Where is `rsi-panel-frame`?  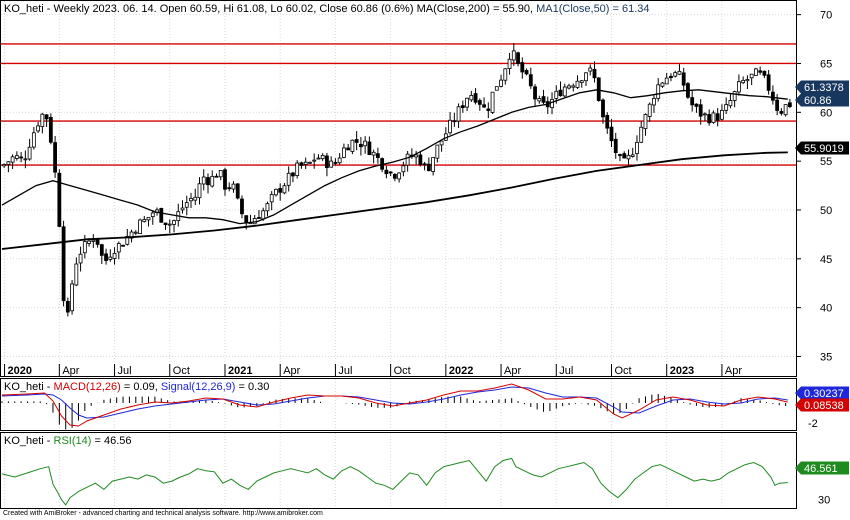
rsi-panel-frame is located at coordinates (398, 470).